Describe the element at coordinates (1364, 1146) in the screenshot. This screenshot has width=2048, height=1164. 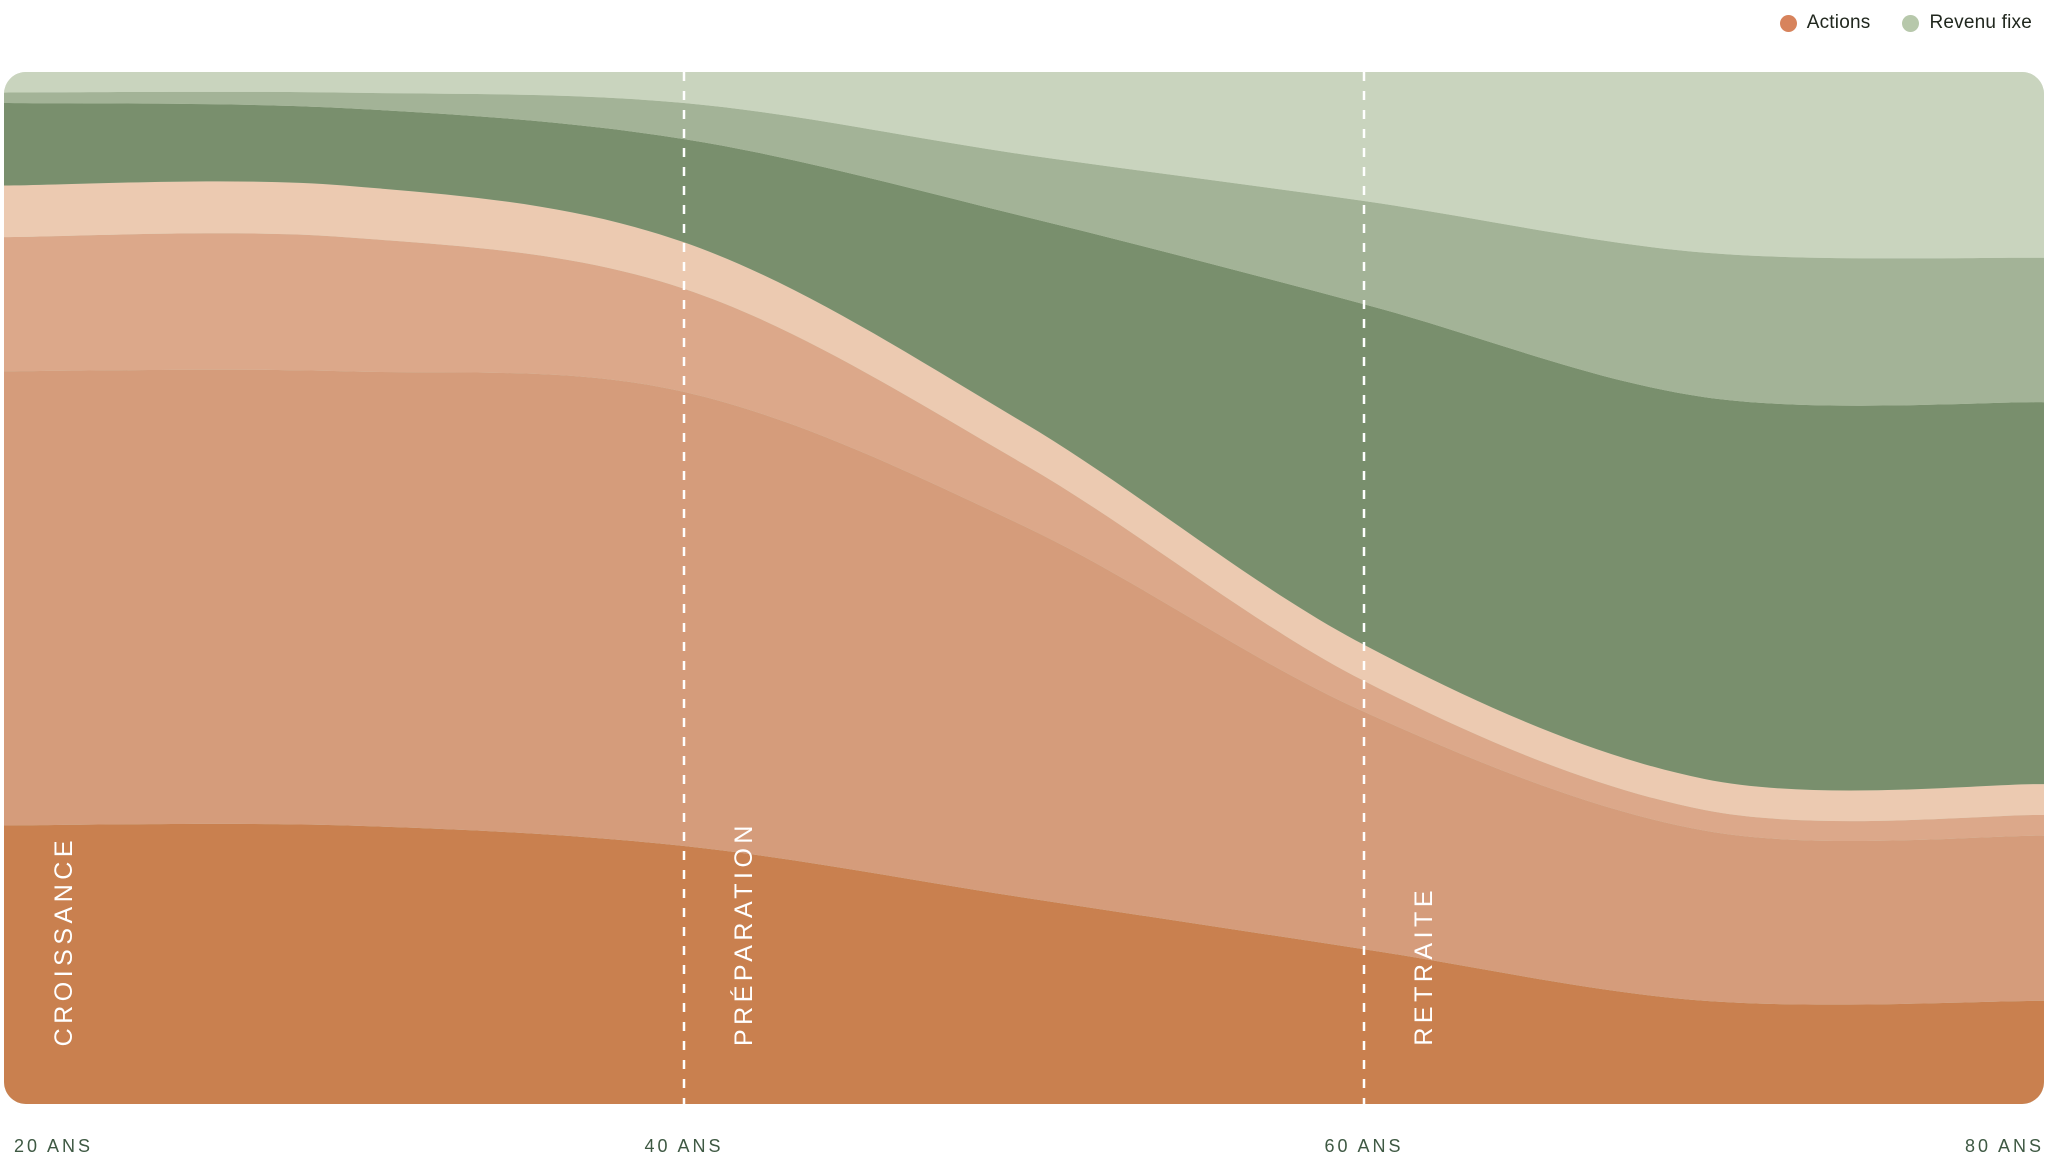
I see `x-tick-60-ans: 60 ANS` at that location.